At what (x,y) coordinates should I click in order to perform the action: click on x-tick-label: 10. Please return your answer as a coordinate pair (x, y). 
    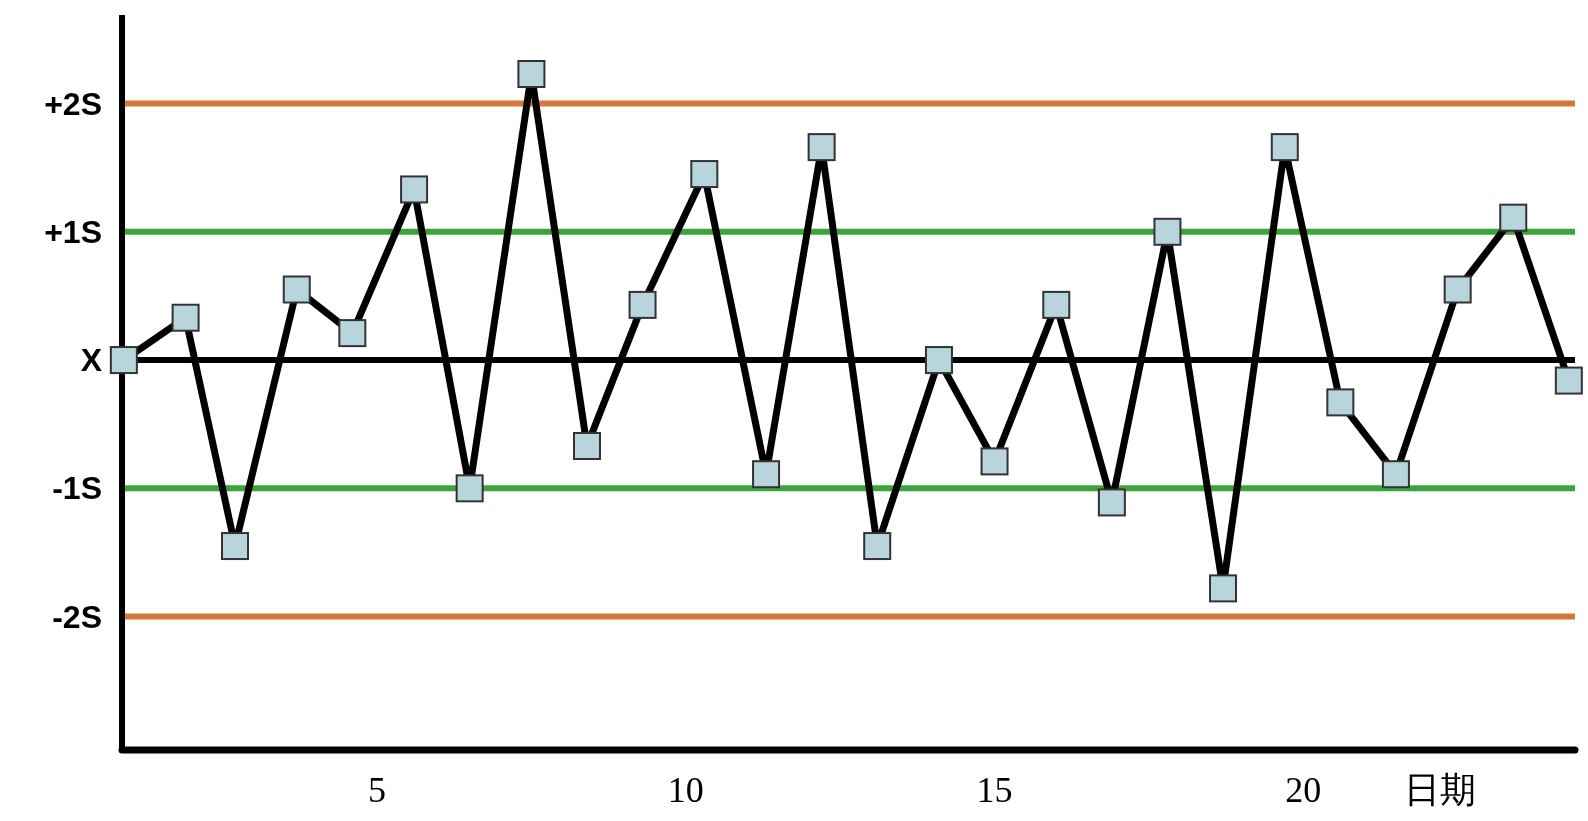
    Looking at the image, I should click on (685, 790).